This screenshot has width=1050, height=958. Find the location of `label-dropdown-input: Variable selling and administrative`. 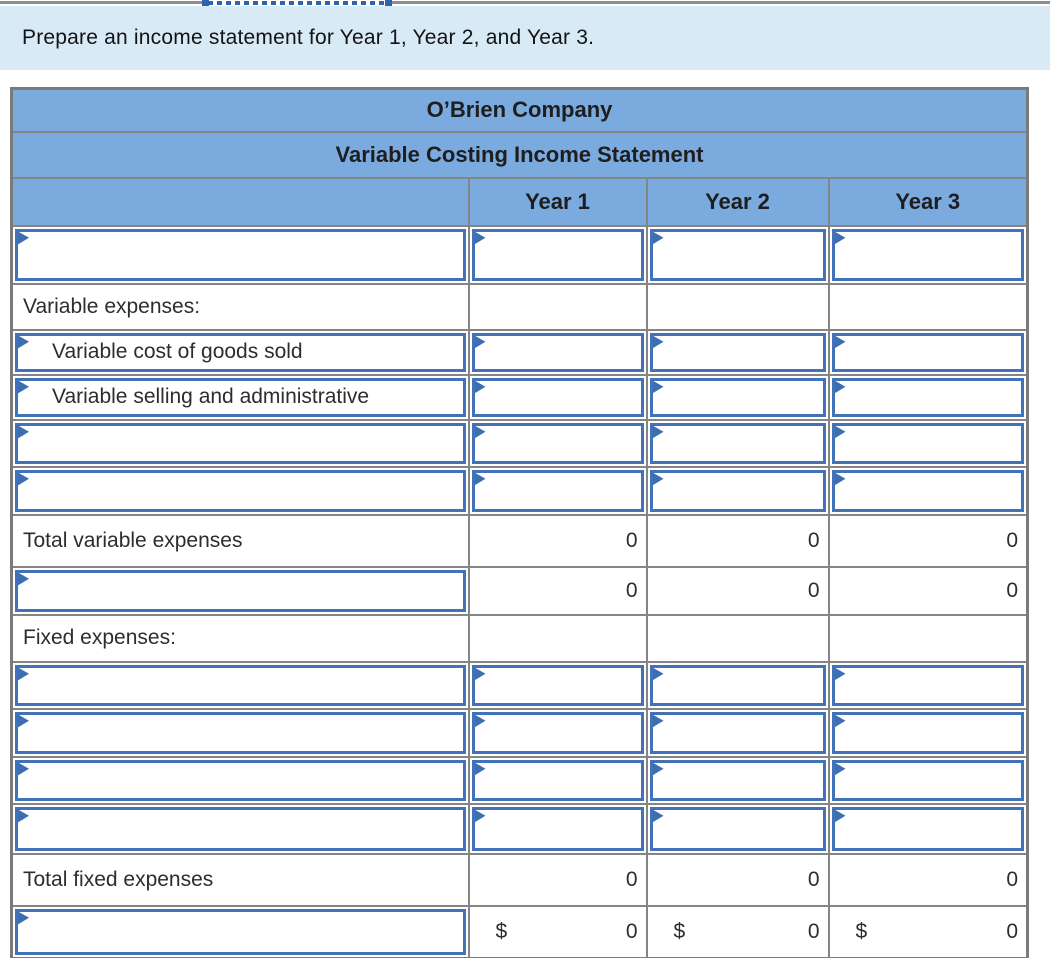

label-dropdown-input: Variable selling and administrative is located at coordinates (240, 397).